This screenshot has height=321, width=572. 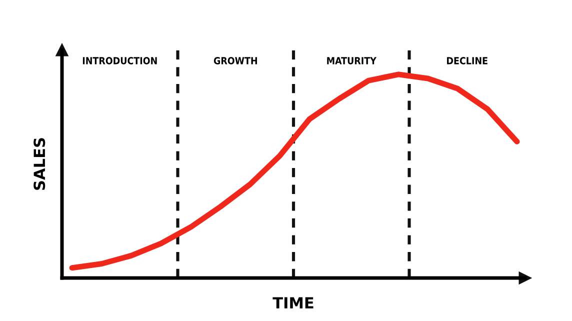 What do you see at coordinates (235, 60) in the screenshot?
I see `text: GROWTH` at bounding box center [235, 60].